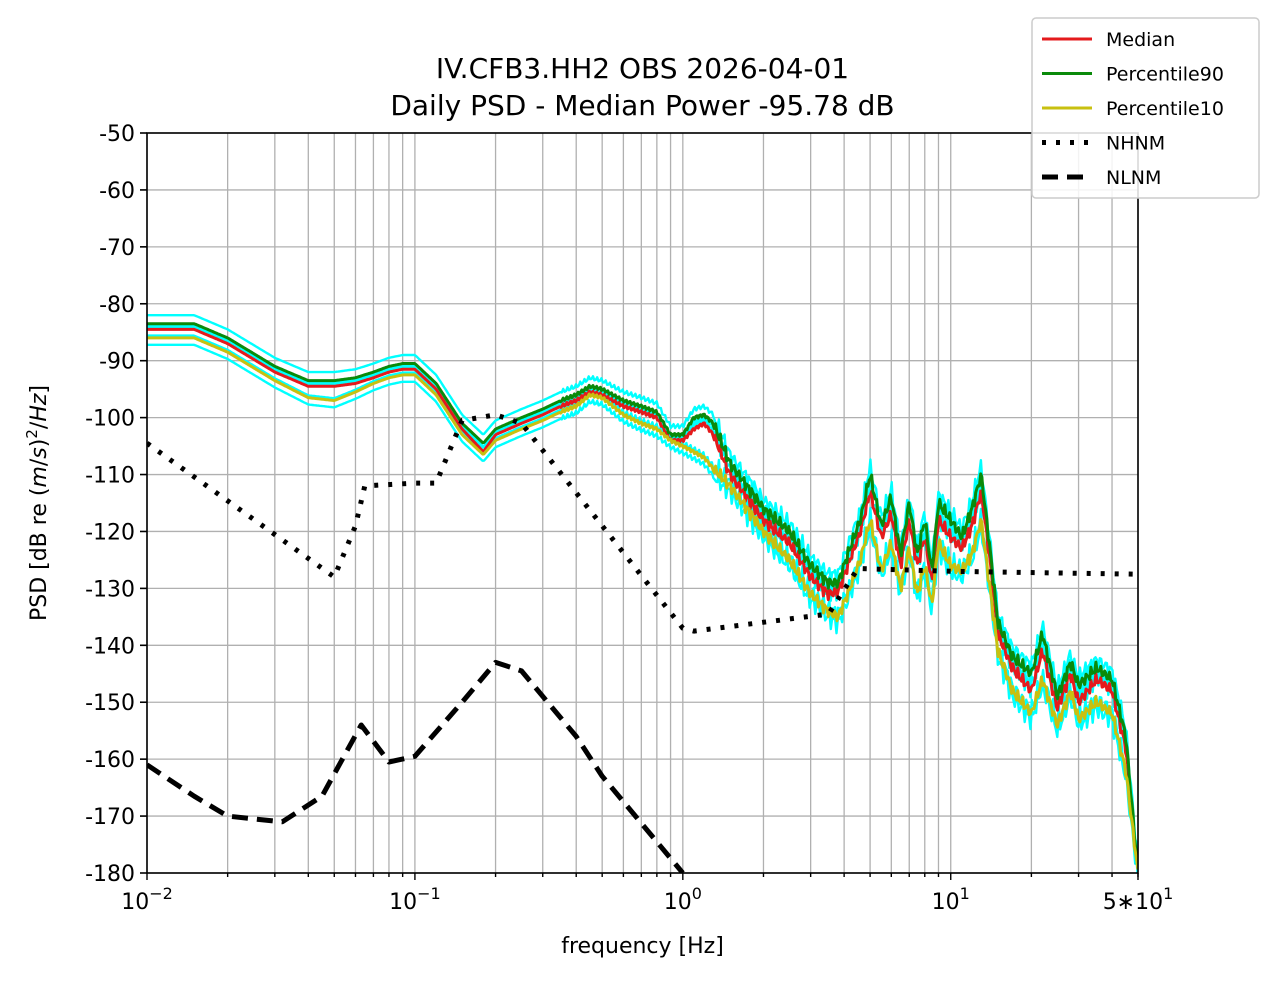 The width and height of the screenshot is (1278, 981). Describe the element at coordinates (110, 532) in the screenshot. I see `y-tick-label: -120` at that location.